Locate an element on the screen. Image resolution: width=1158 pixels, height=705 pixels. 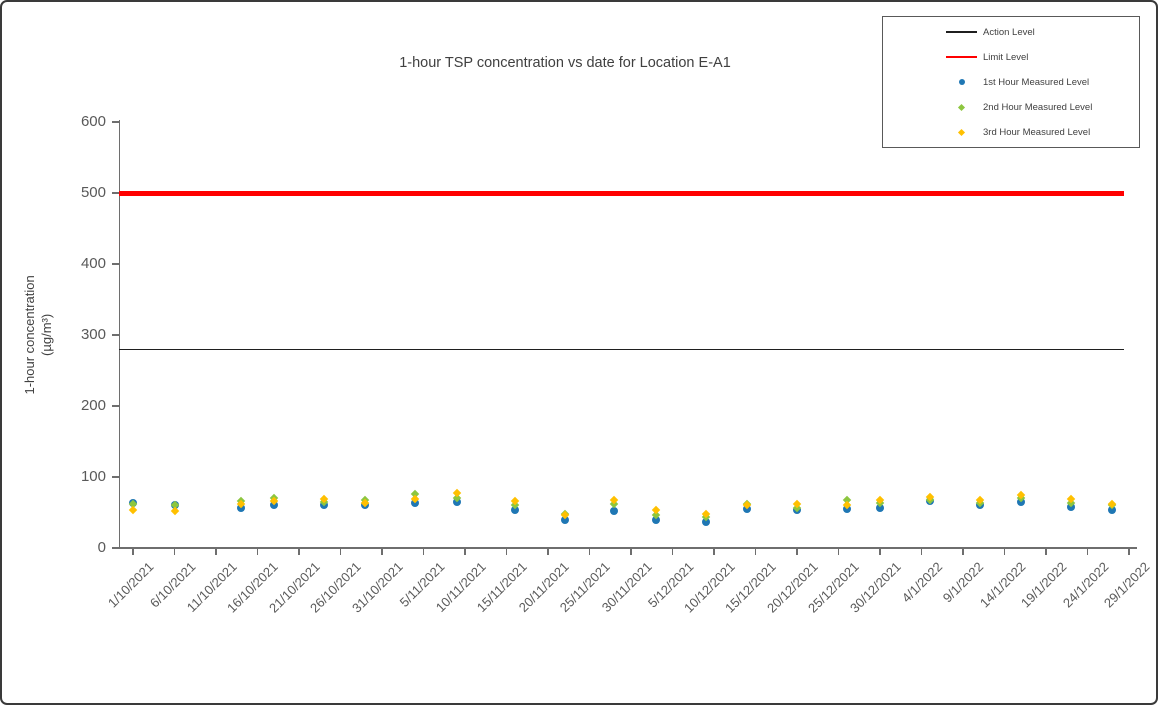
legend-label-2nd-hour: 2nd Hour Measured Level is located at coordinates (1038, 107).